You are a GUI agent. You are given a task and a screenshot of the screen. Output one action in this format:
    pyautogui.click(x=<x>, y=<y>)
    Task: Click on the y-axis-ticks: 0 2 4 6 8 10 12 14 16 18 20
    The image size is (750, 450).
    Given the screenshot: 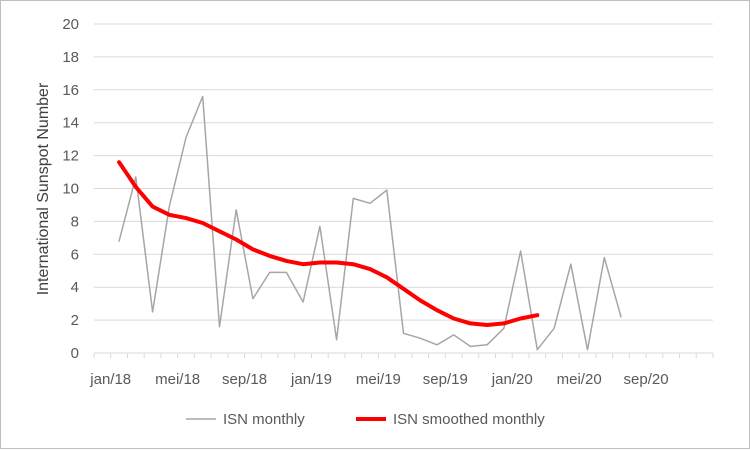 What is the action you would take?
    pyautogui.click(x=70, y=189)
    